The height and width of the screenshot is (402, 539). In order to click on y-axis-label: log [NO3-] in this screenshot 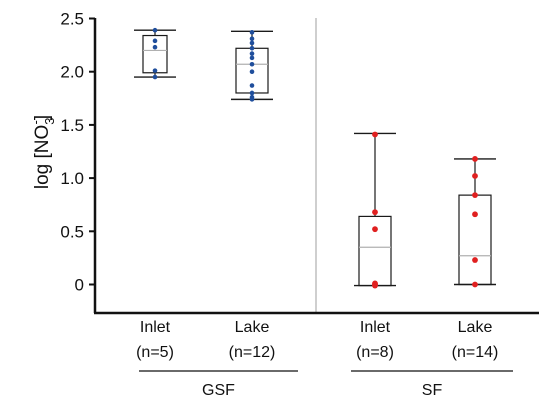, I will do `click(42, 152)`.